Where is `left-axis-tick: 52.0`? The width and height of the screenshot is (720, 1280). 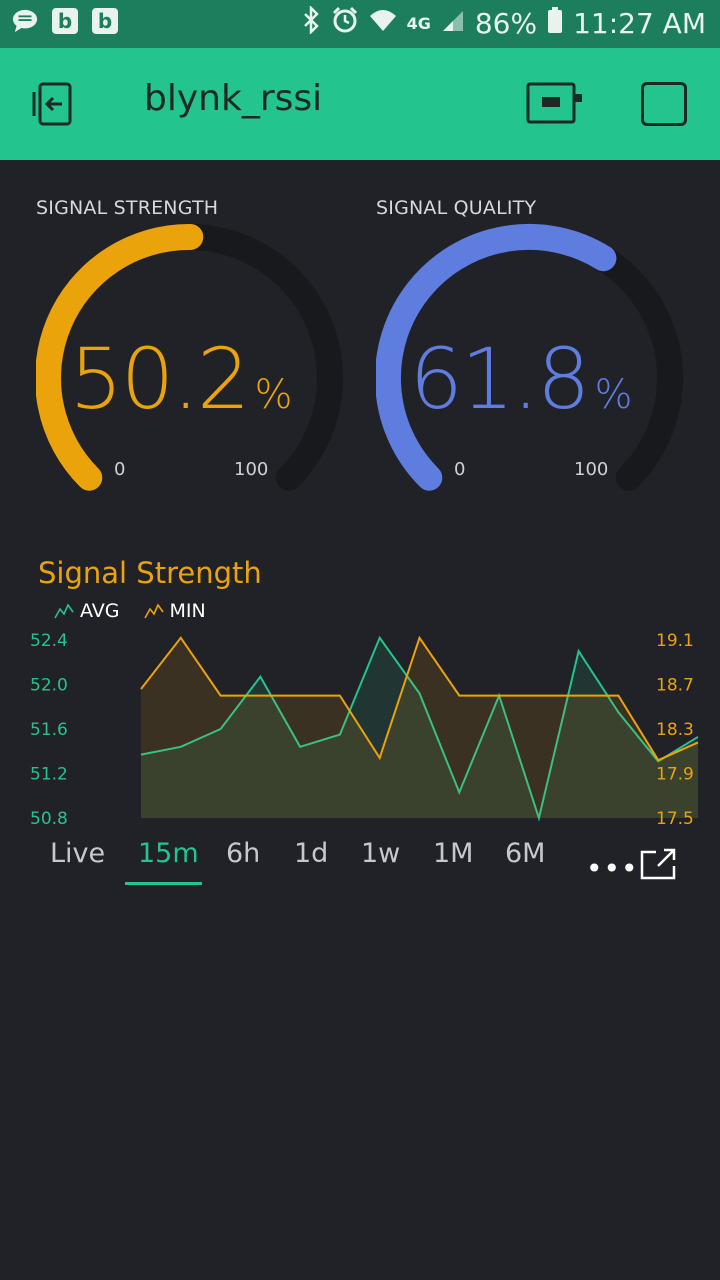
left-axis-tick: 52.0 is located at coordinates (49, 686).